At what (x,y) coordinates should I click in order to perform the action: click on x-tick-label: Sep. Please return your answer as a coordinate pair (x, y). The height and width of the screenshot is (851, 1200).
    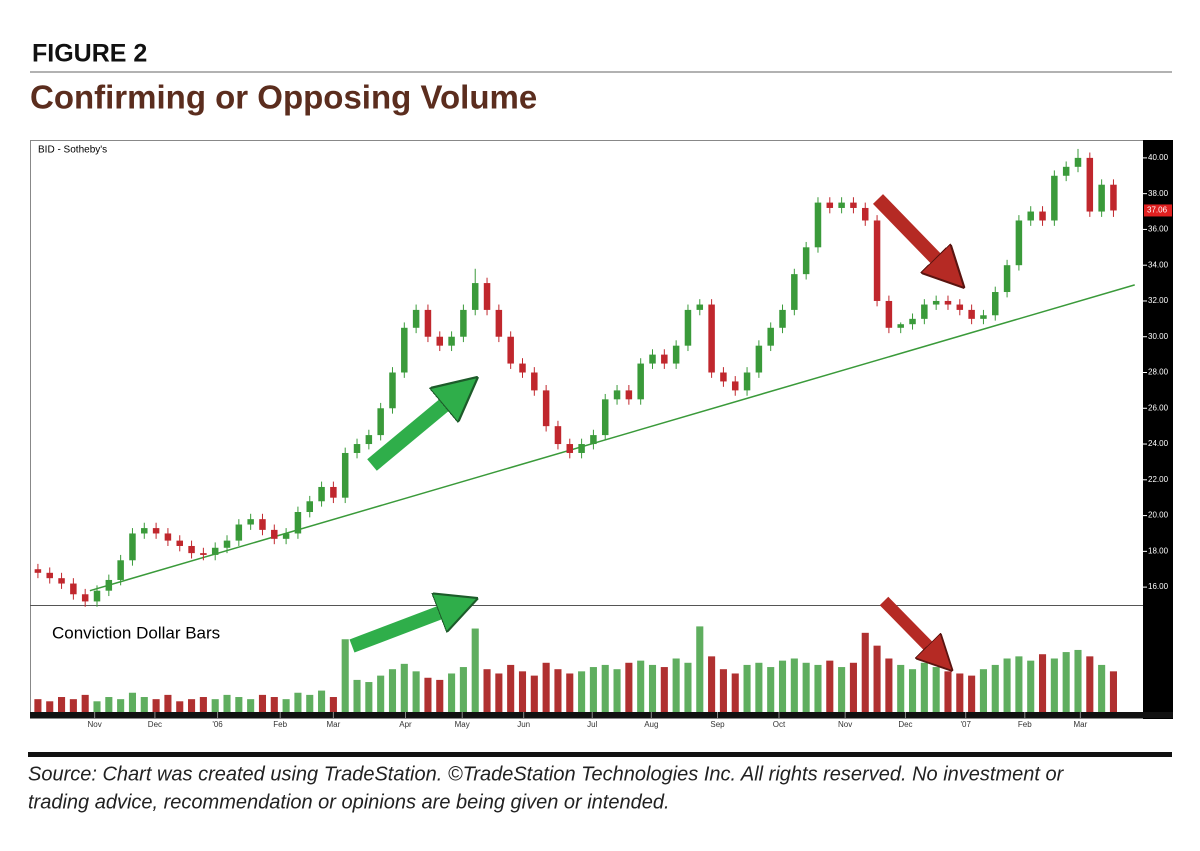
    Looking at the image, I should click on (717, 724).